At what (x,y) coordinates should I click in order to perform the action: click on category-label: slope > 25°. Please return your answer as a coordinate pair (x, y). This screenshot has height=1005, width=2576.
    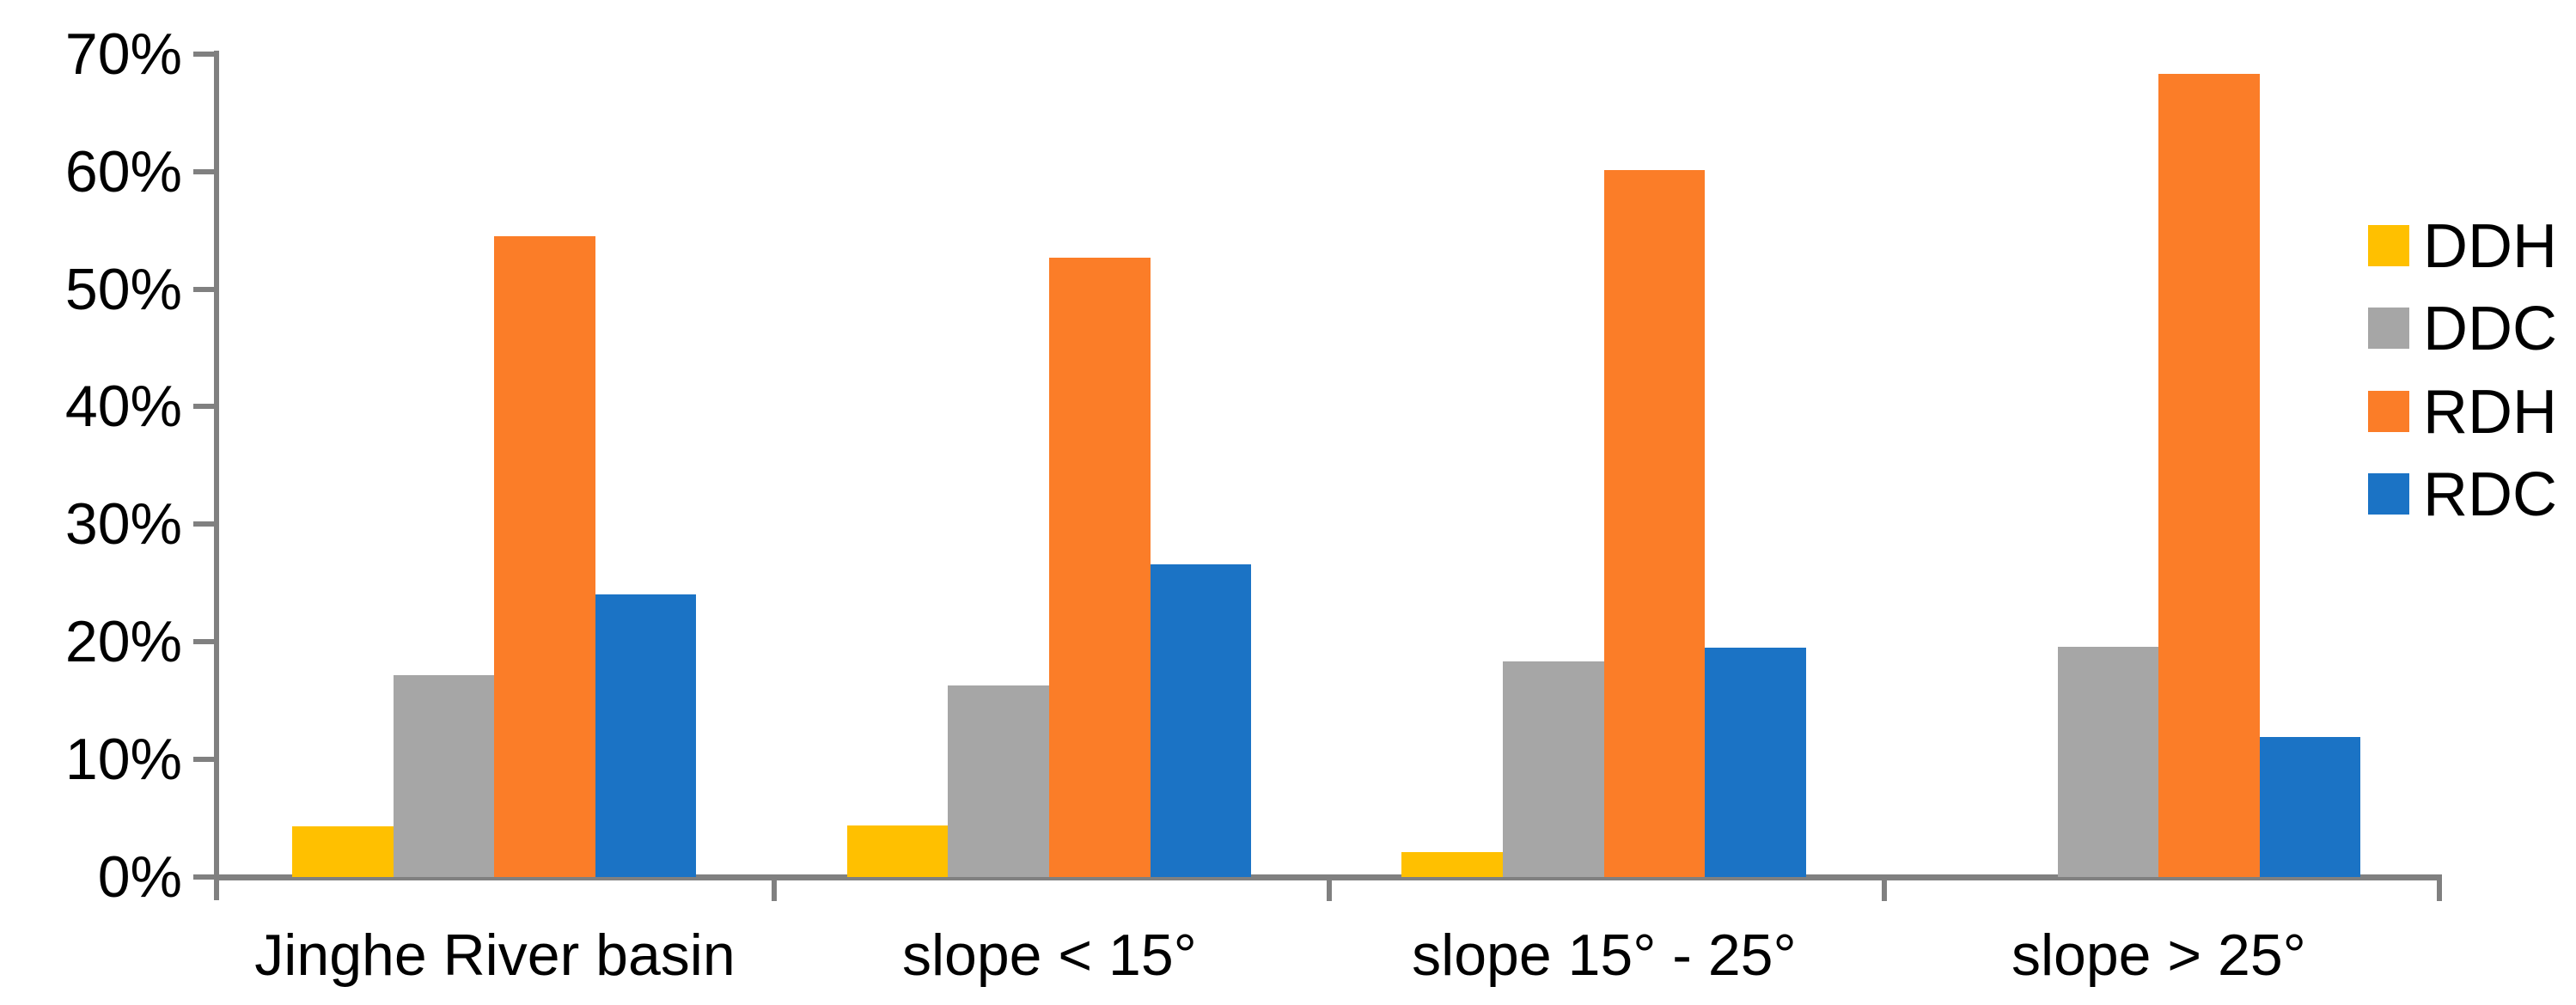
    Looking at the image, I should click on (2158, 955).